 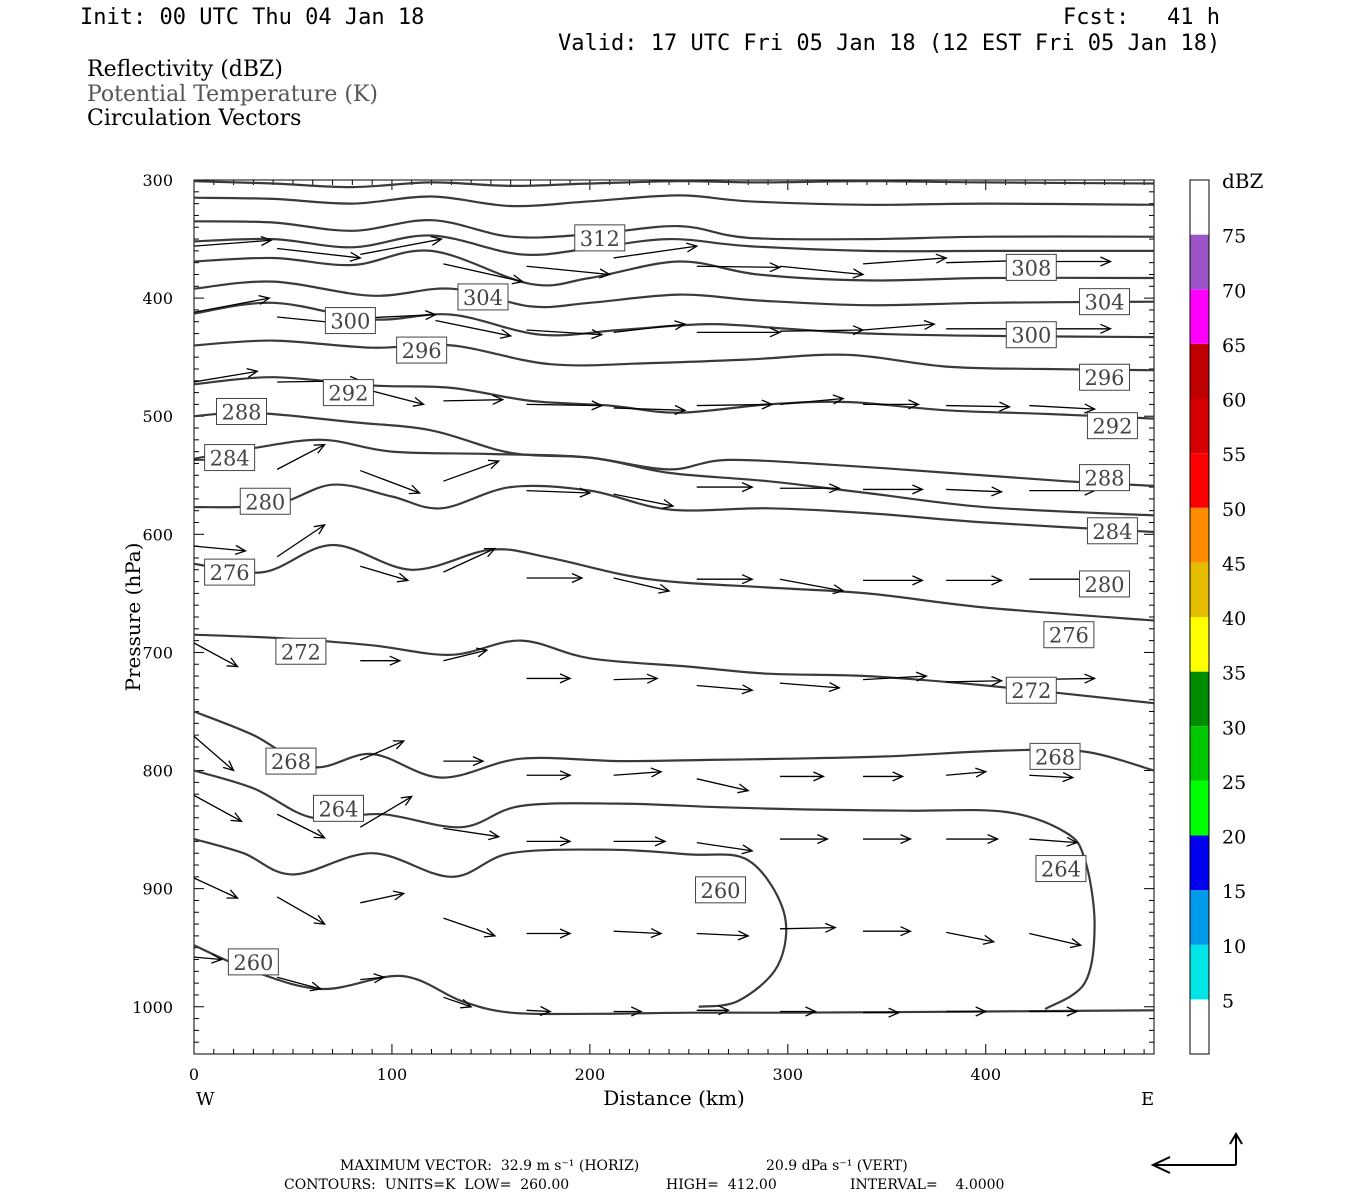 I want to click on colorbar-level-label: 25, so click(x=1234, y=783).